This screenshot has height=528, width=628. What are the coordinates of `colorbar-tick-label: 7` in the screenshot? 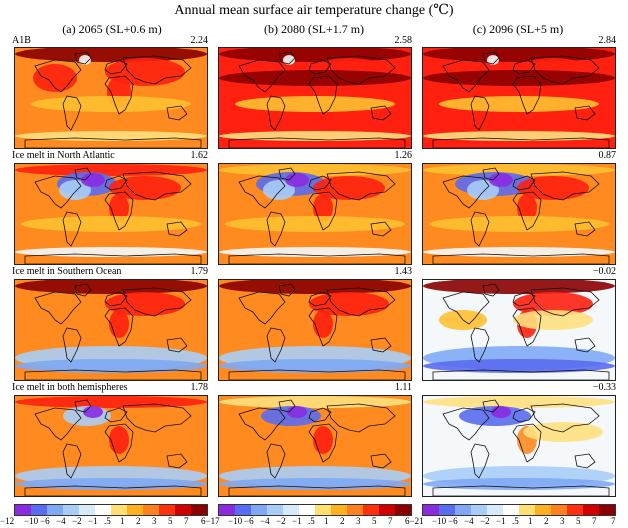 It's located at (594, 521).